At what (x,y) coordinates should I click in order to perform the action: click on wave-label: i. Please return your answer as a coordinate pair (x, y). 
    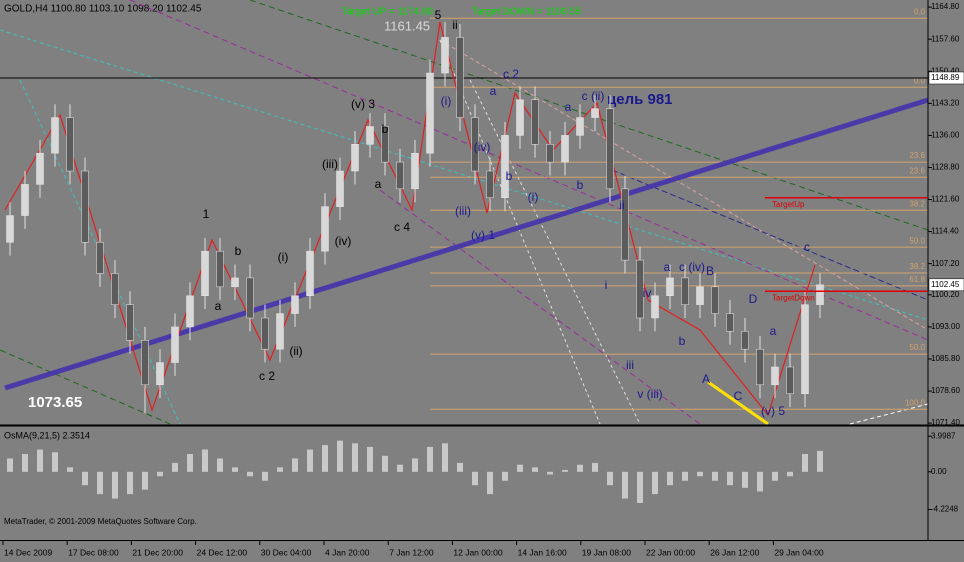
    Looking at the image, I should click on (606, 285).